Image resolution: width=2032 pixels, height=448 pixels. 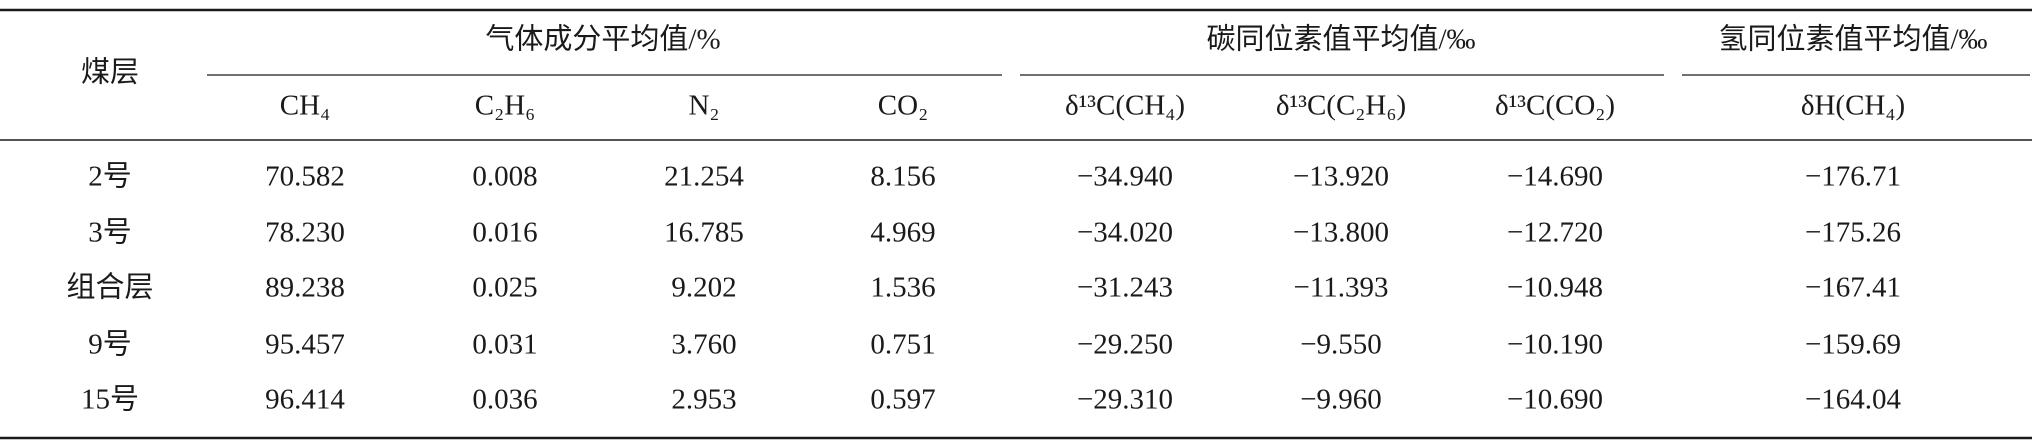 What do you see at coordinates (1341, 106) in the screenshot?
I see `column-header: δ¹³C(C₂H₆)` at bounding box center [1341, 106].